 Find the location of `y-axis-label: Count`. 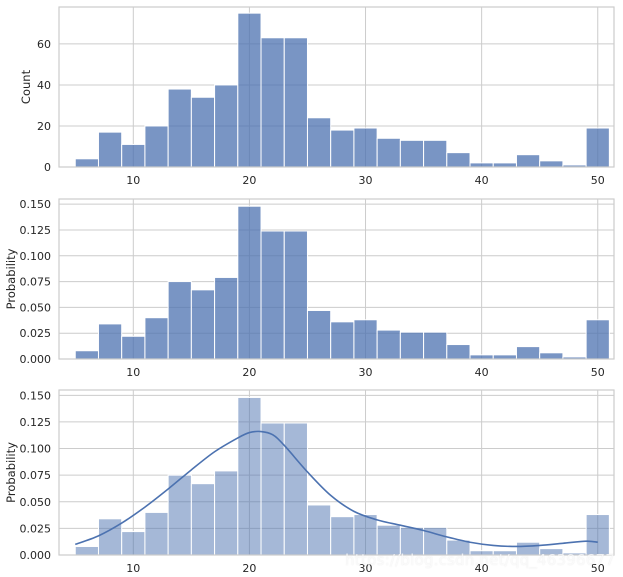

y-axis-label: Count is located at coordinates (26, 86).